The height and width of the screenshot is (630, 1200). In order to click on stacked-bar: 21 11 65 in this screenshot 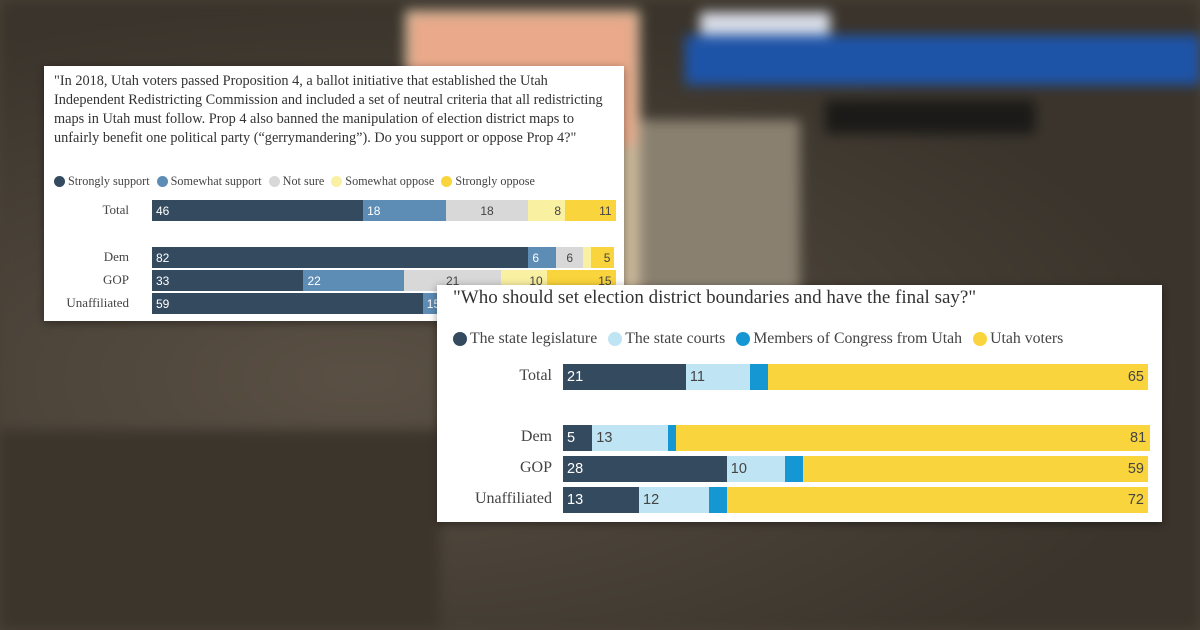, I will do `click(855, 377)`.